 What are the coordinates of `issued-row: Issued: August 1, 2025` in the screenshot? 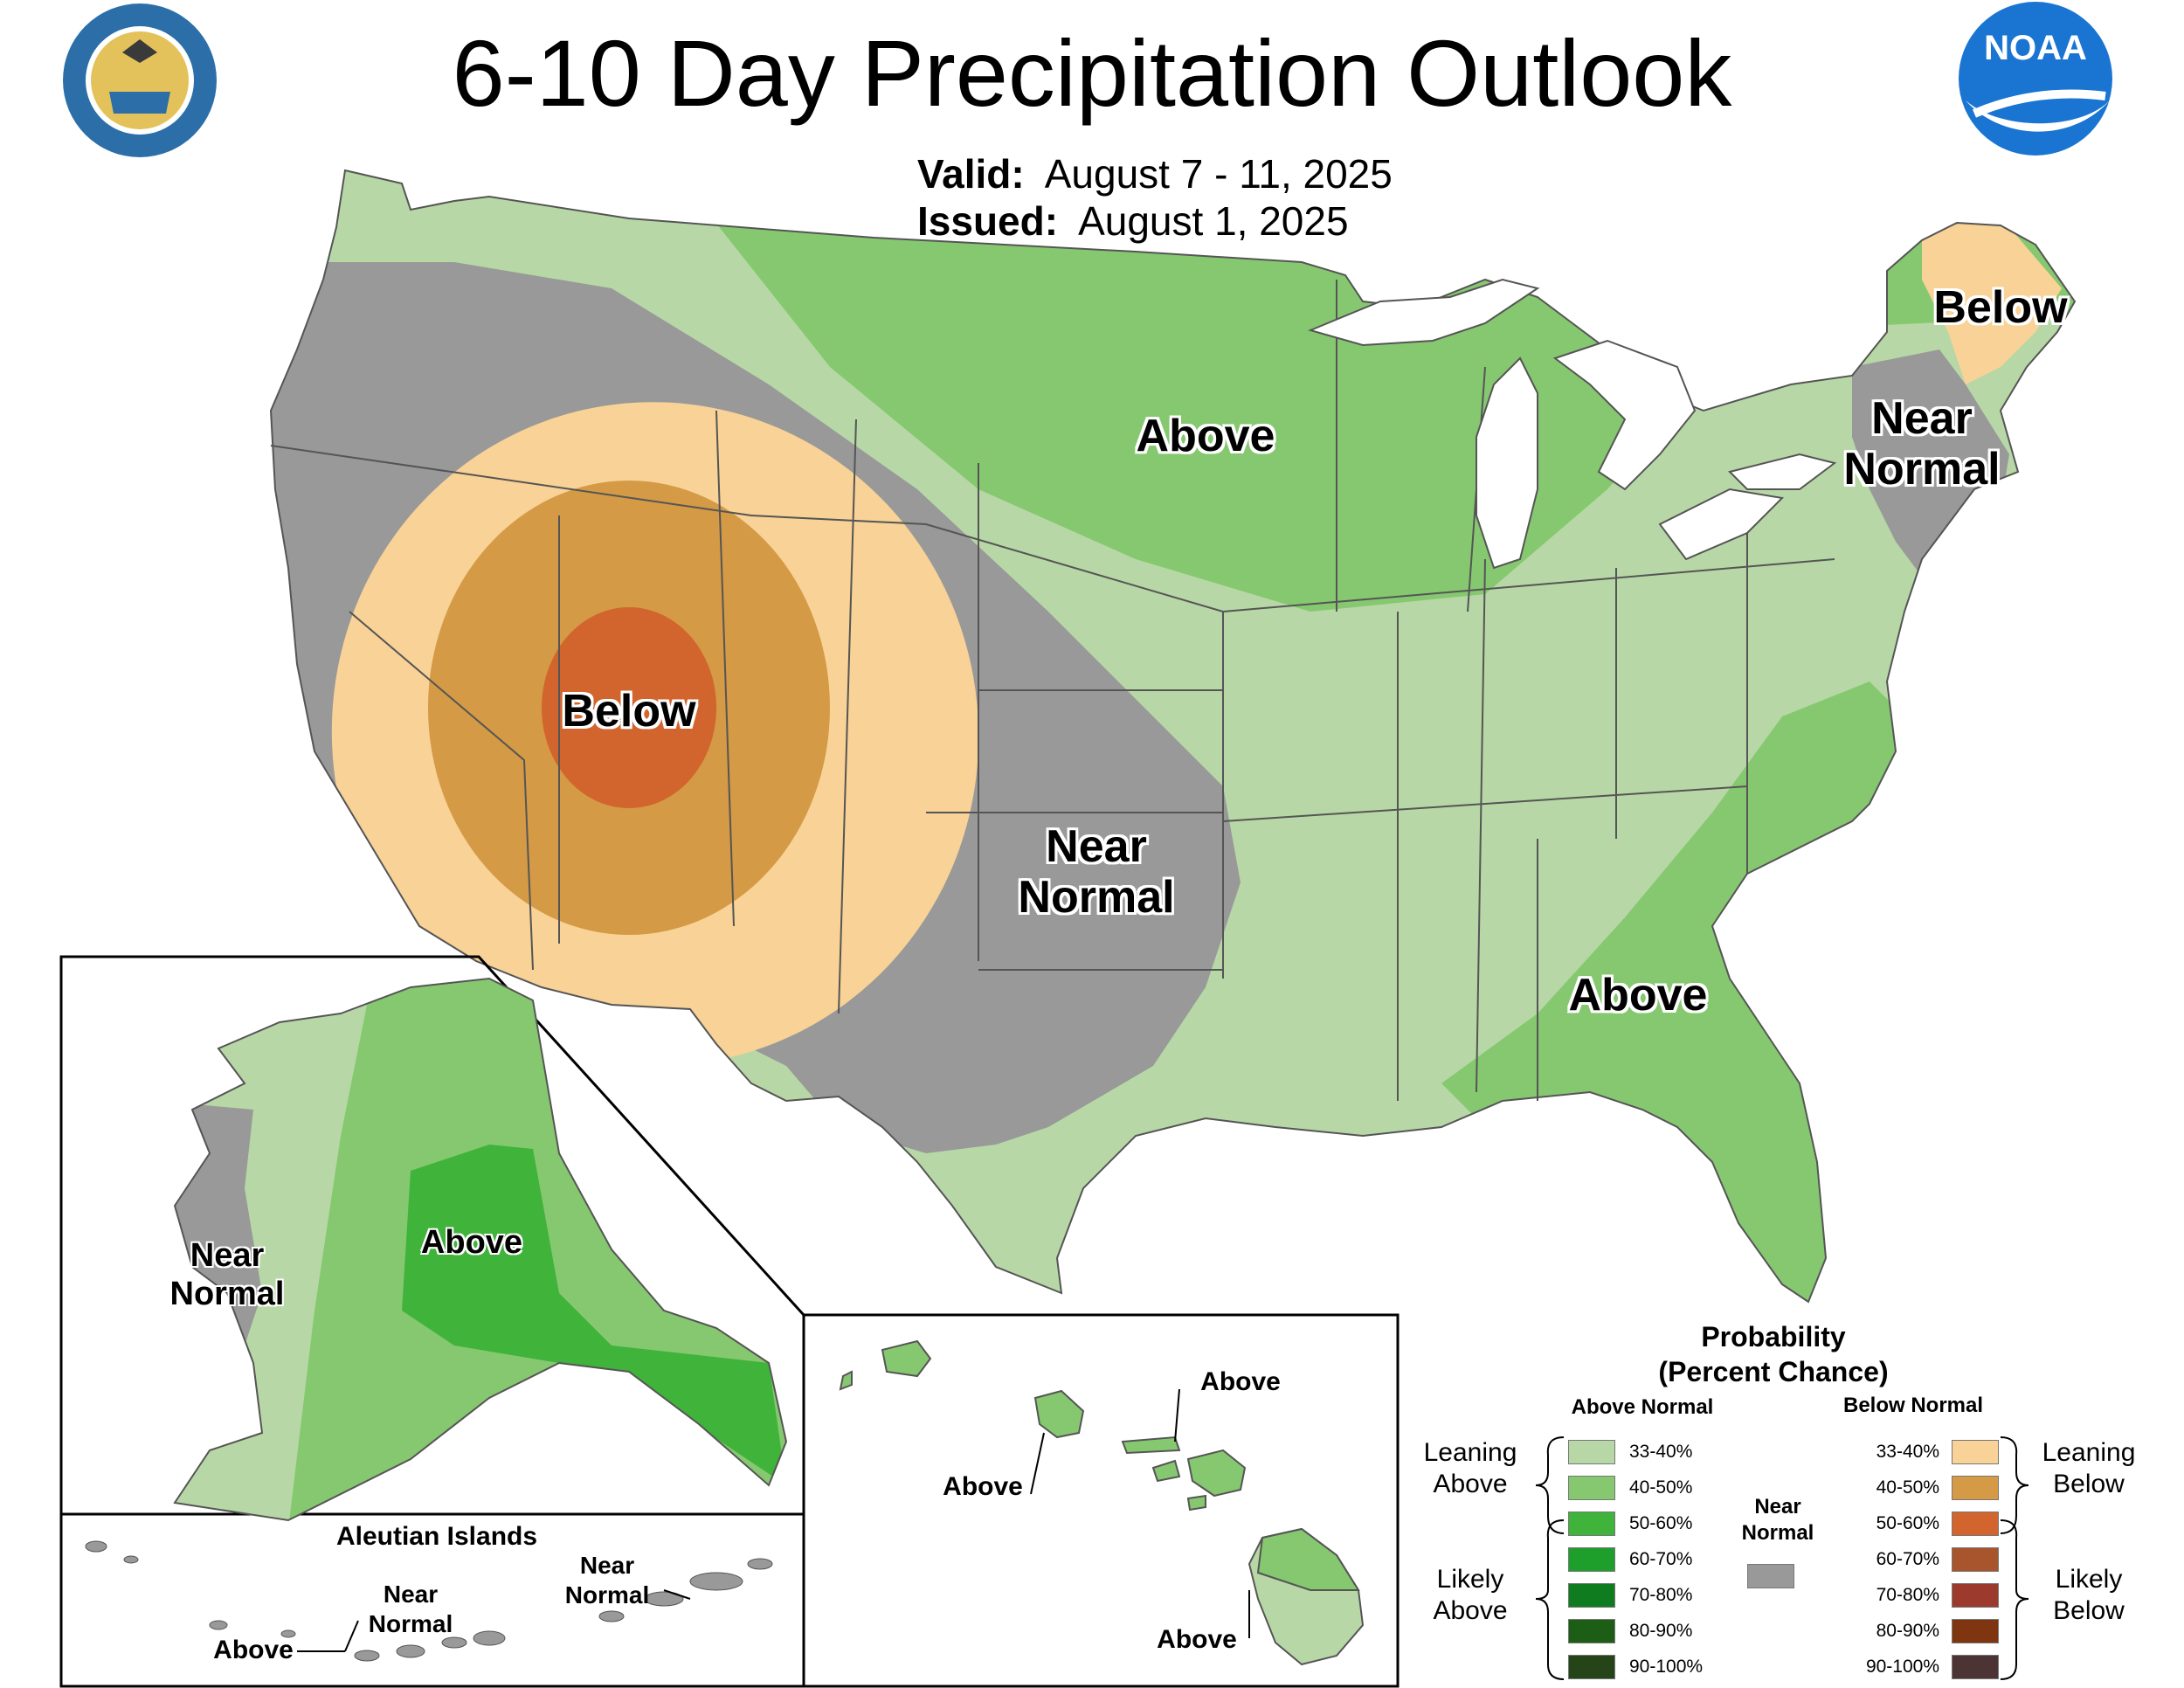 It's located at (1133, 221).